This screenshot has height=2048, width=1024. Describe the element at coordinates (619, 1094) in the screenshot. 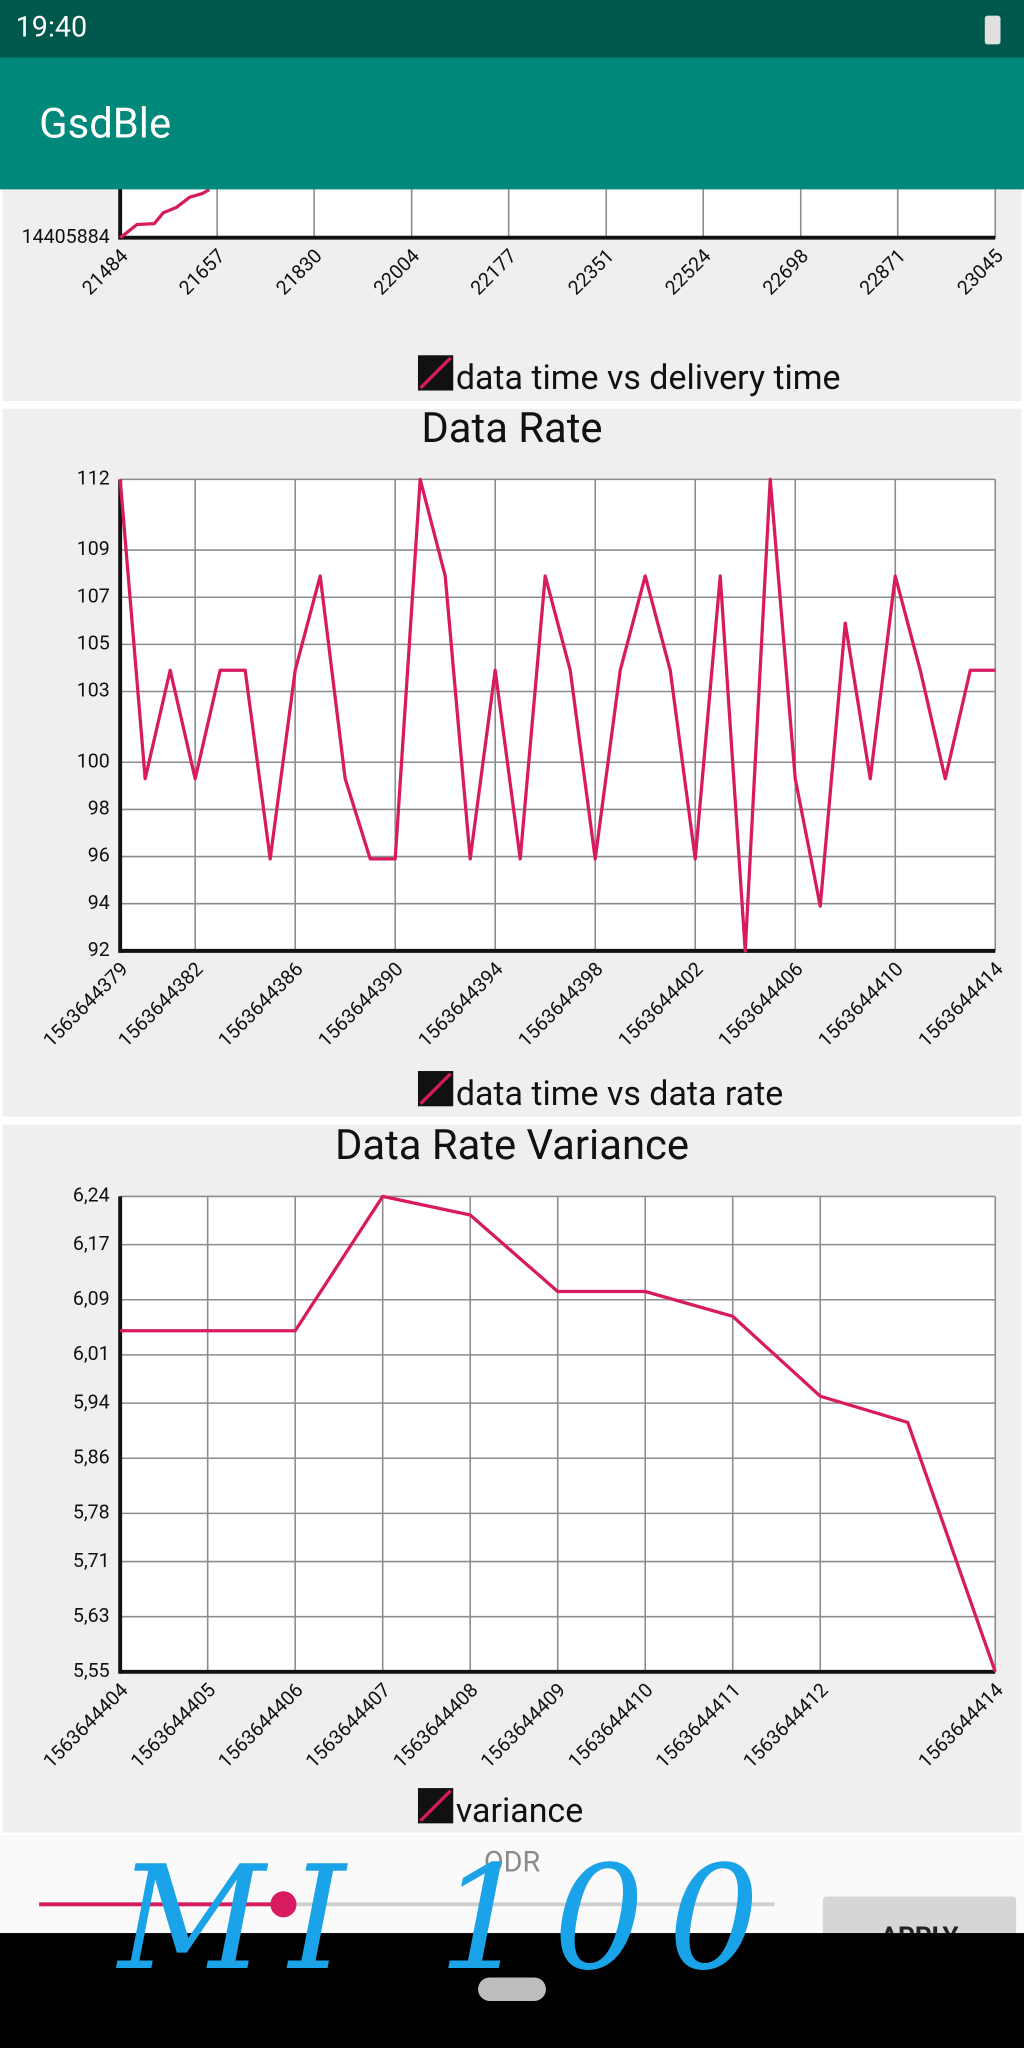

I see `legend-label: data time vs data rate` at that location.